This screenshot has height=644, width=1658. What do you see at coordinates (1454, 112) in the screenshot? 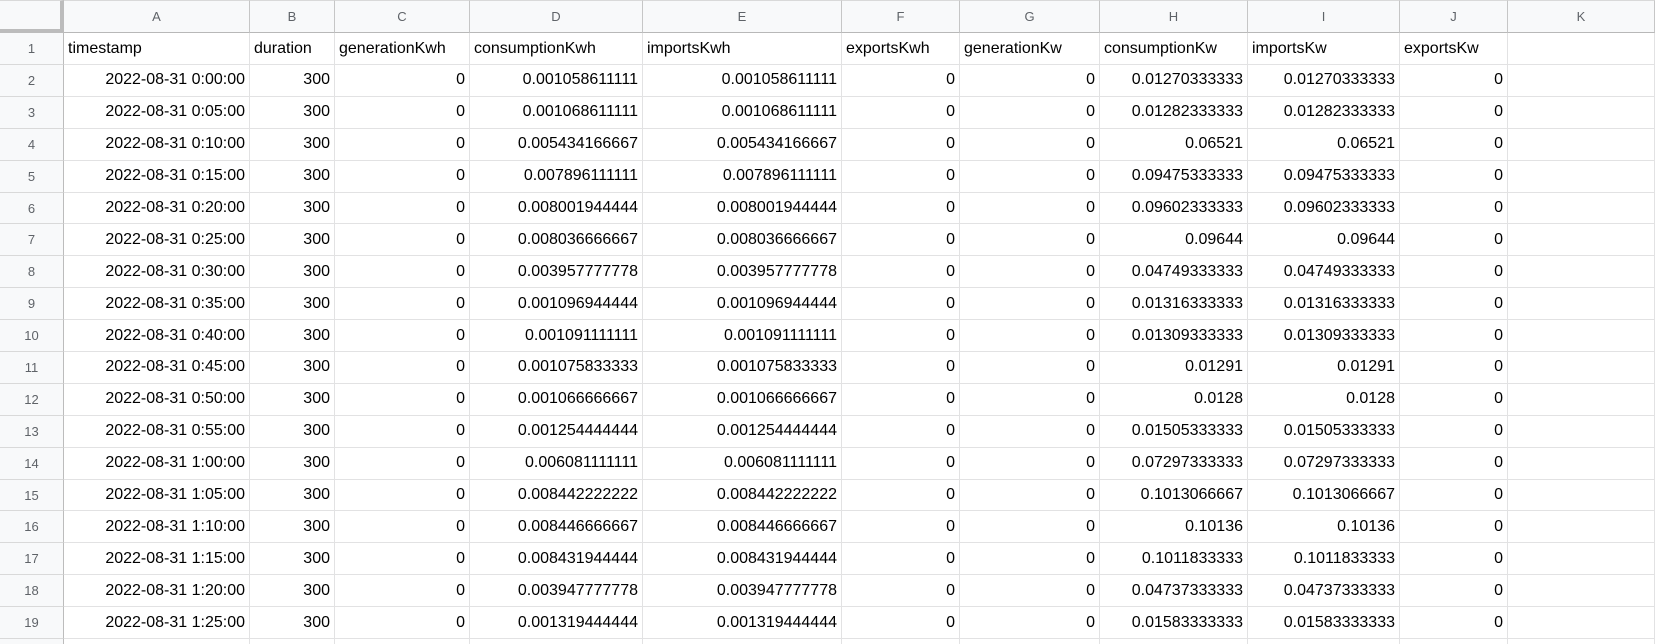
I see `cell-j3: 0` at bounding box center [1454, 112].